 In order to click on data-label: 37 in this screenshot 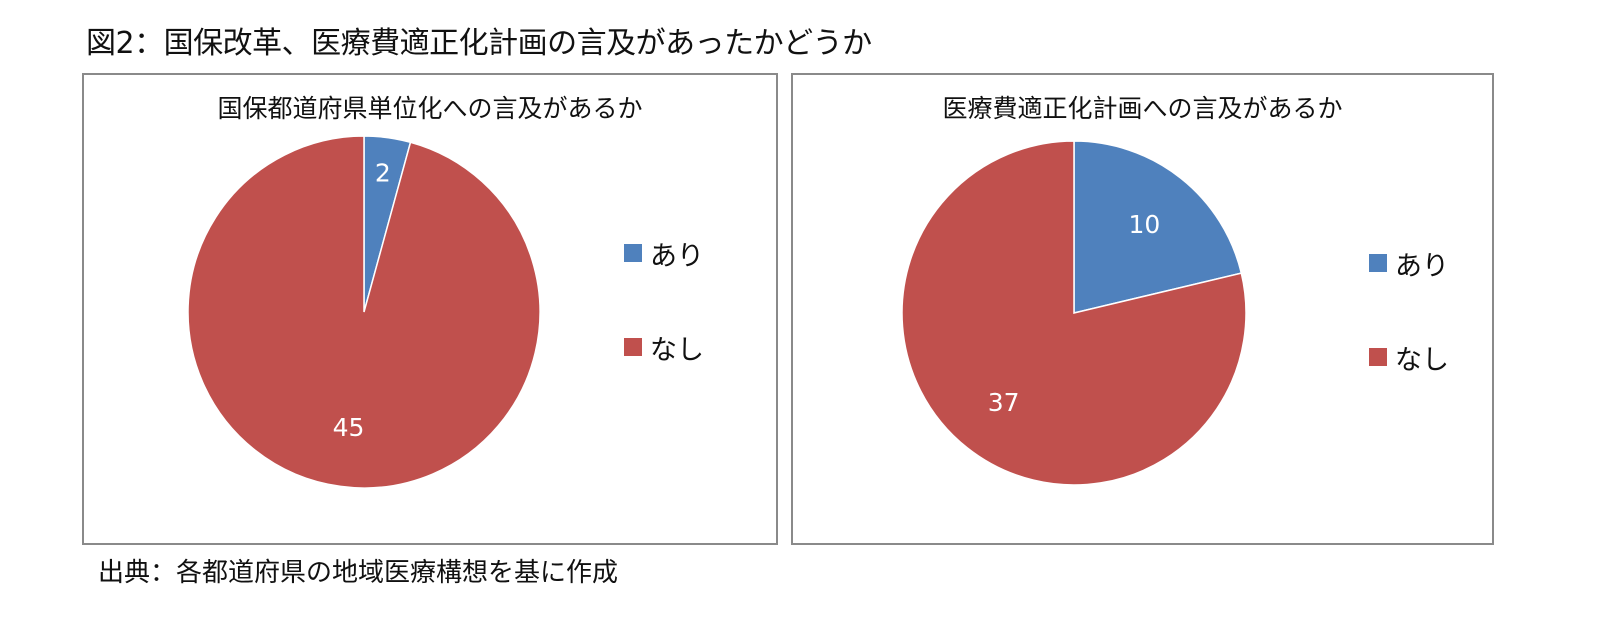, I will do `click(1004, 402)`.